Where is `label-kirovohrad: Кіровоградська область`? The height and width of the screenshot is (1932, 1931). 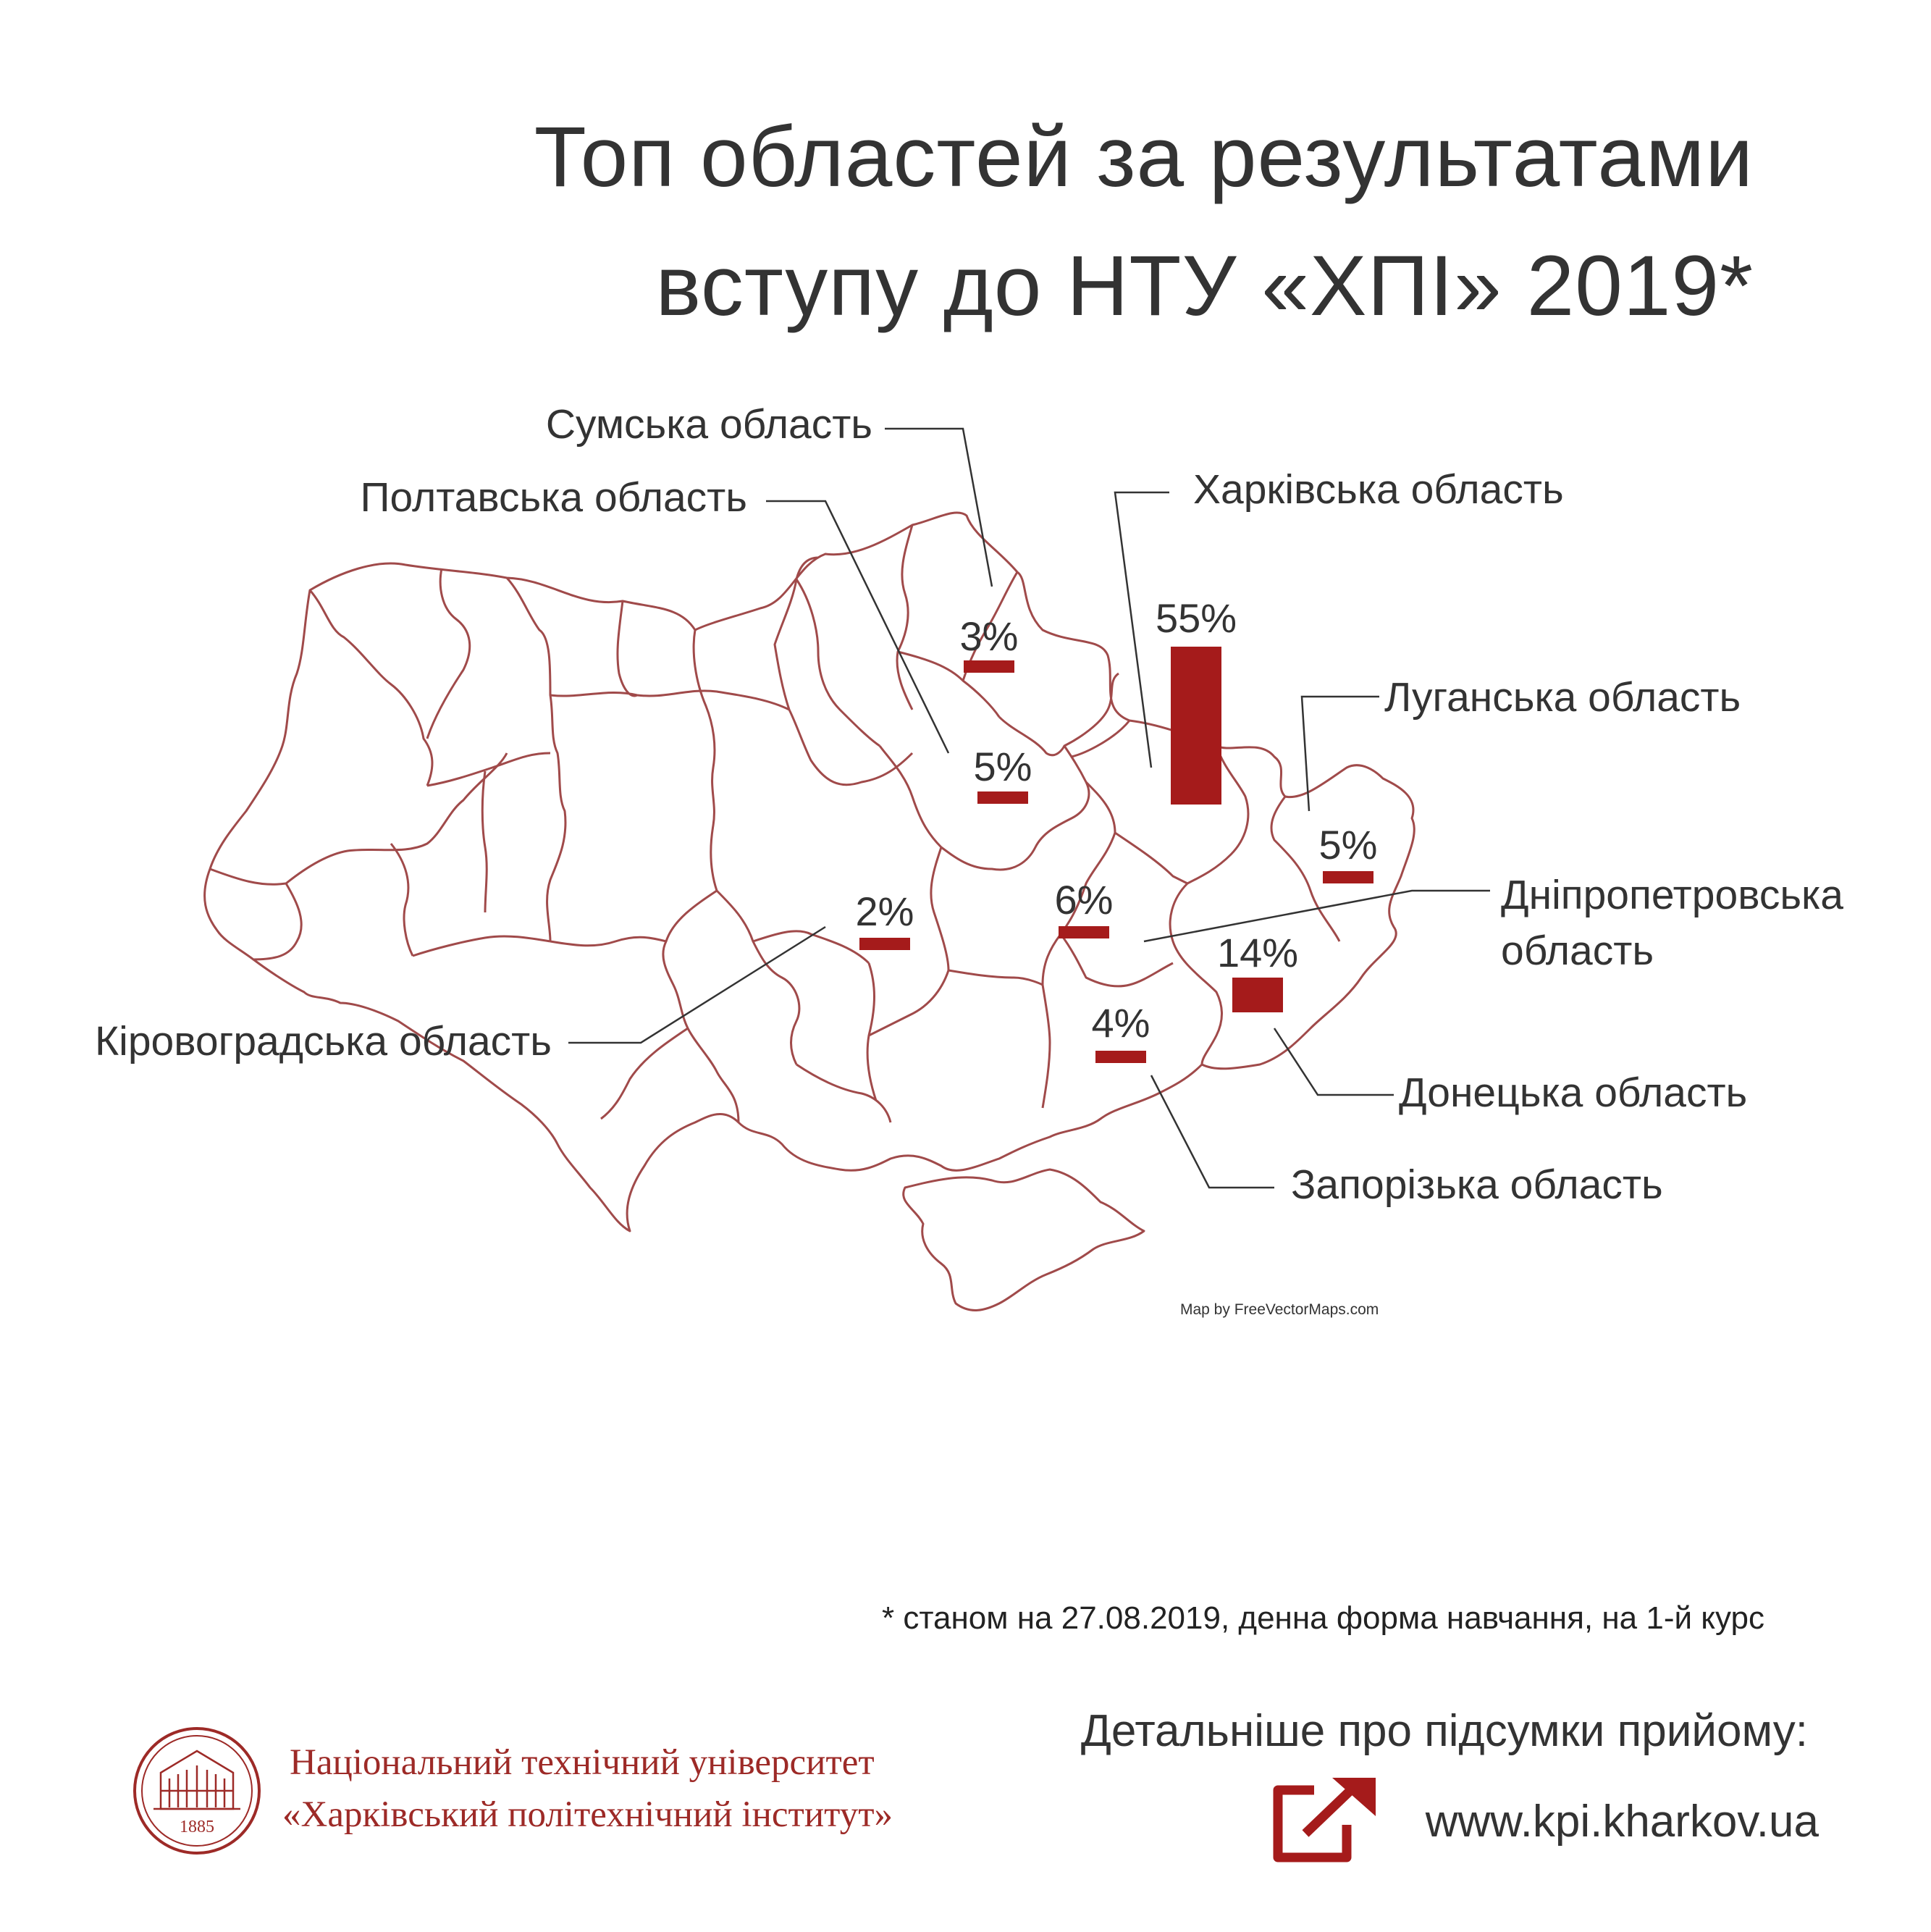 label-kirovohrad: Кіровоградська область is located at coordinates (324, 1041).